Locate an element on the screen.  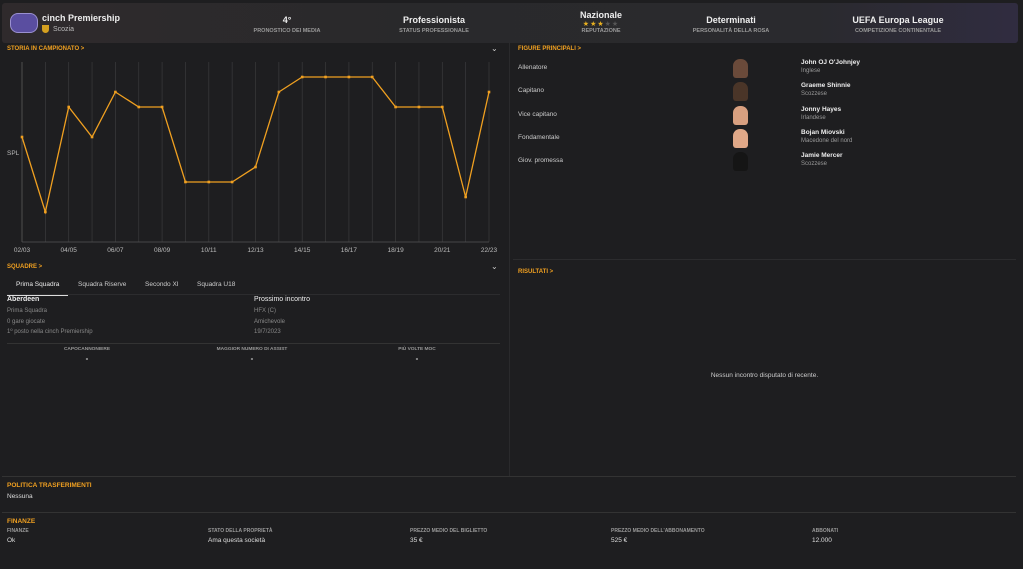
figure-role: Allenatore is located at coordinates (533, 67).